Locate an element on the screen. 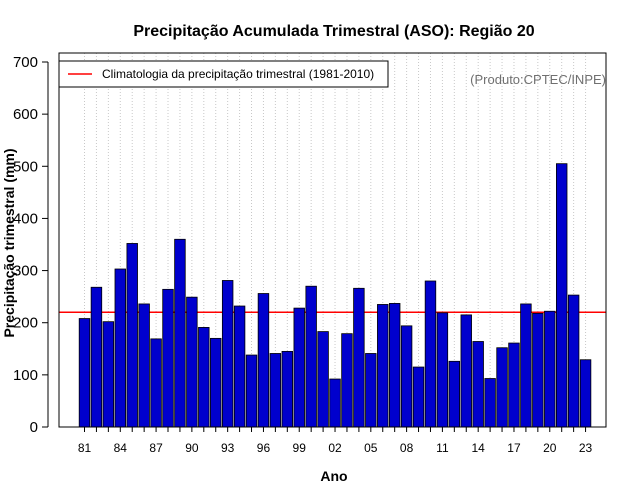  bar-1996 is located at coordinates (263, 360).